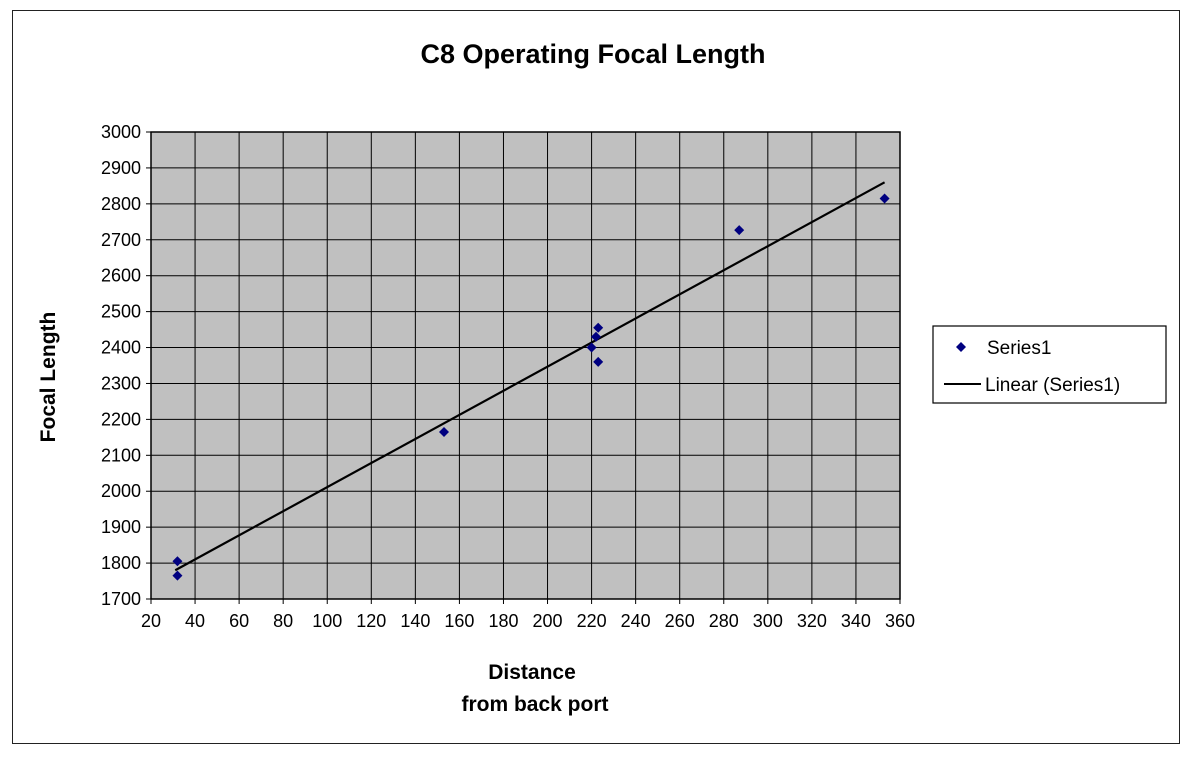  Describe the element at coordinates (48, 377) in the screenshot. I see `y-axis-label: Focal Length` at that location.